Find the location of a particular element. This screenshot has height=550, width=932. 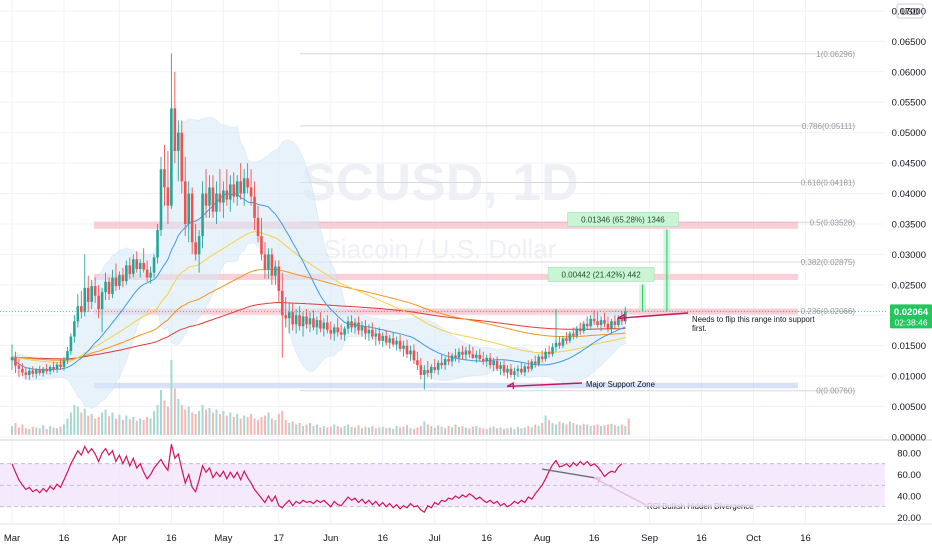

rsi-tick-label: 40.00 is located at coordinates (909, 497).